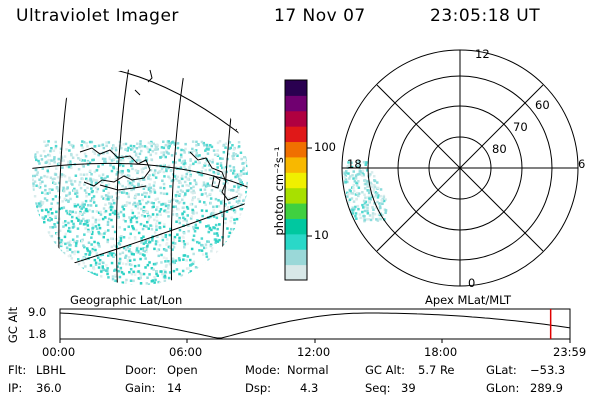 The height and width of the screenshot is (400, 600). I want to click on colorbar-segment, so click(296, 211).